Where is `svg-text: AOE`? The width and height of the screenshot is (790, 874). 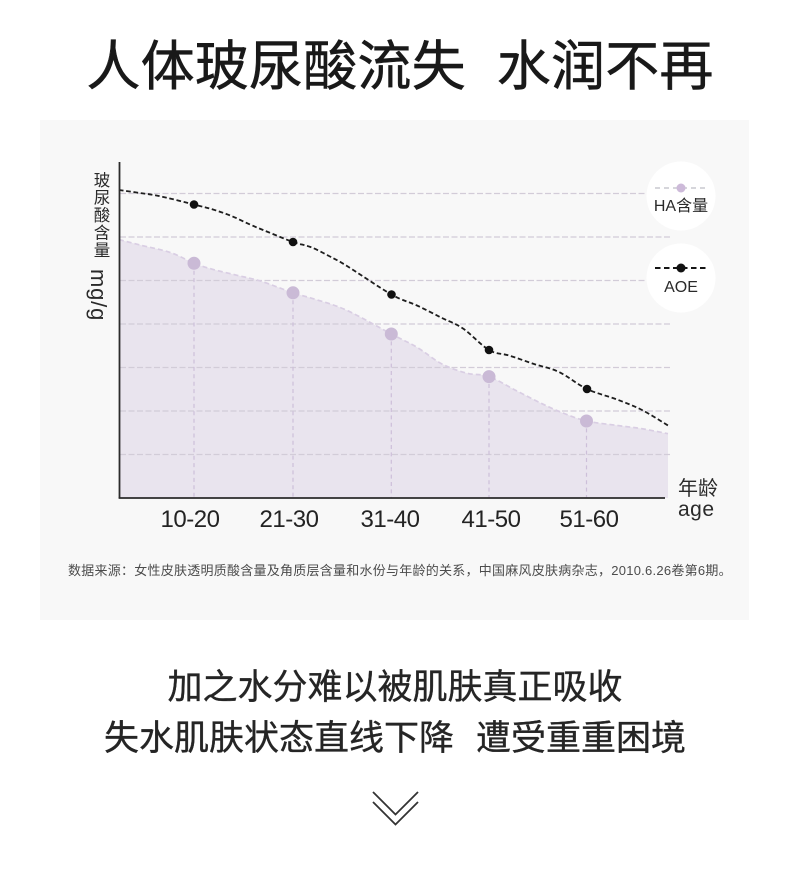 svg-text: AOE is located at coordinates (681, 287).